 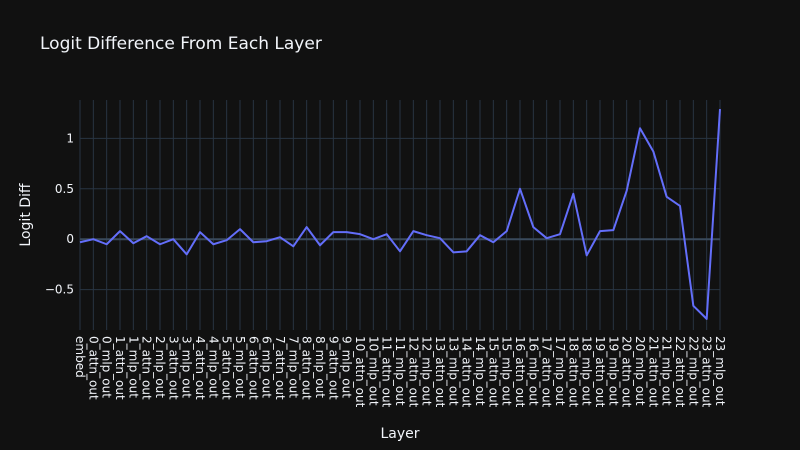 I want to click on x-tick-label: 22_mlp_out, so click(x=693, y=371).